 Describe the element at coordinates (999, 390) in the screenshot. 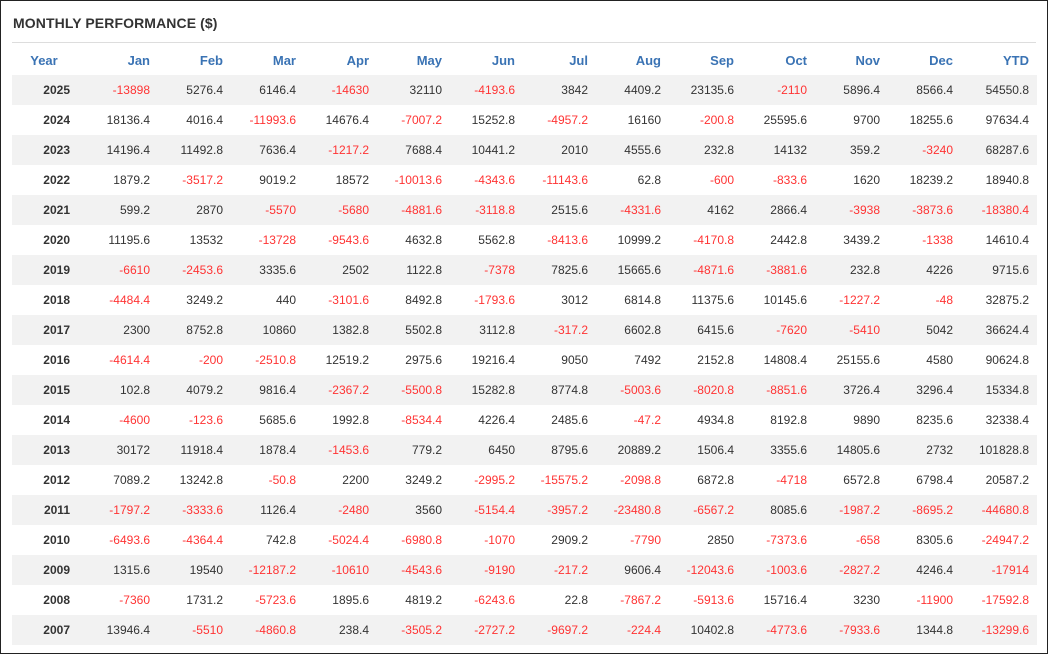

I see `ytd-cell: 15334.8` at that location.